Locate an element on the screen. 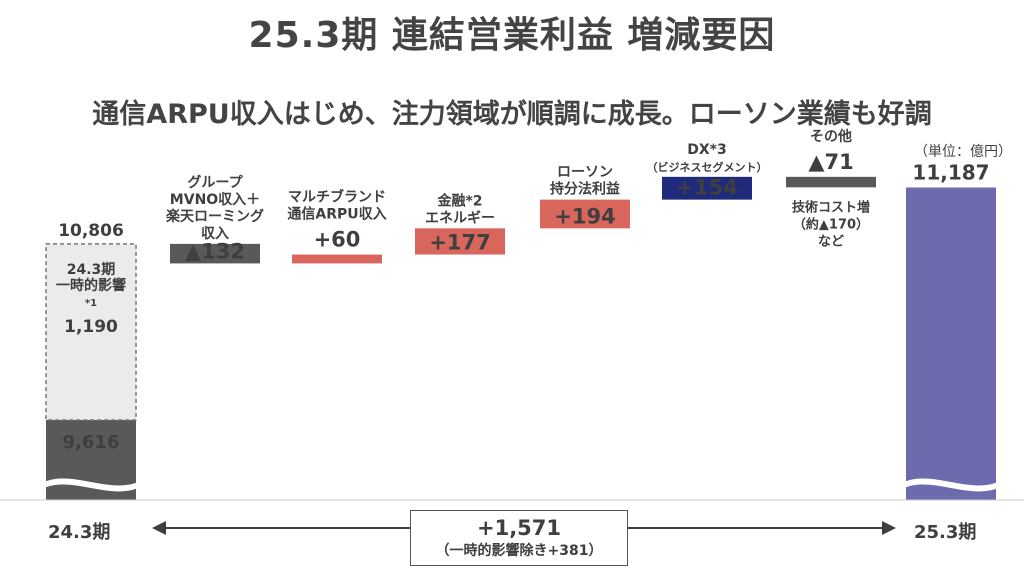  waterfall-step-note: など is located at coordinates (831, 241).